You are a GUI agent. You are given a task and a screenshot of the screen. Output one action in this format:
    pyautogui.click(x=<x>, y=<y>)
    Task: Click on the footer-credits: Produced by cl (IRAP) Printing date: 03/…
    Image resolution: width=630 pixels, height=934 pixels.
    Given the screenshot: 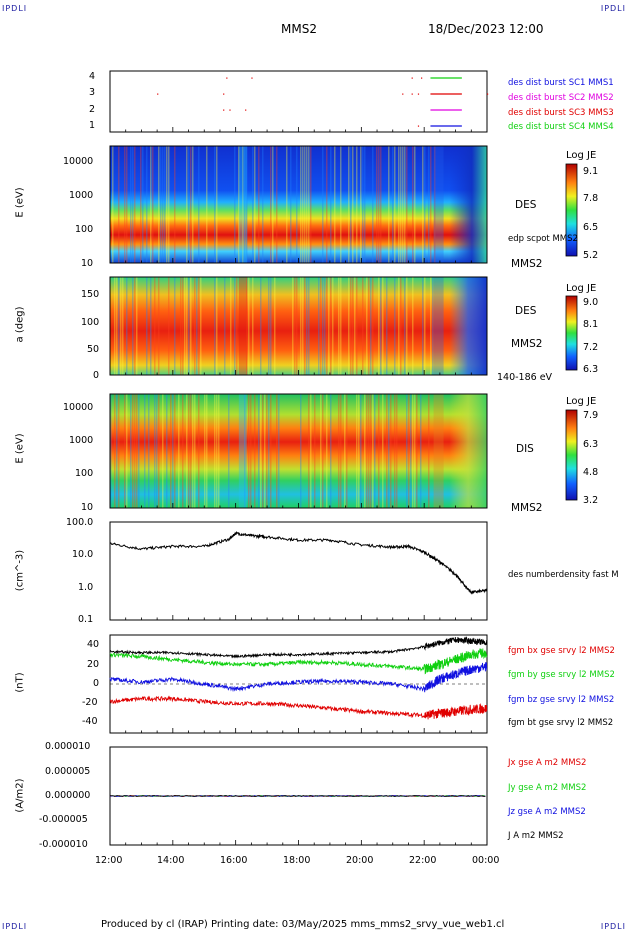 What is the action you would take?
    pyautogui.click(x=303, y=924)
    